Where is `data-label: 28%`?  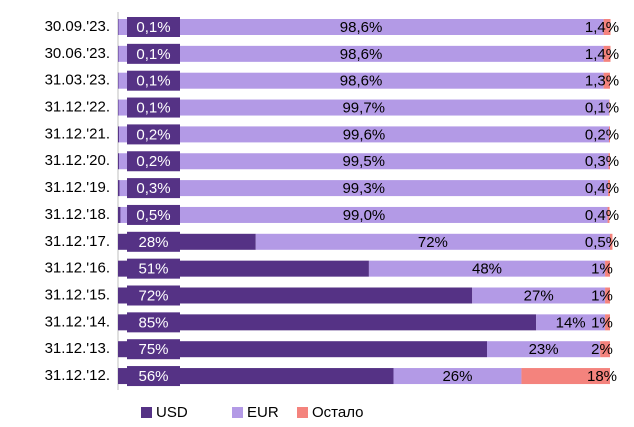
data-label: 28% is located at coordinates (153, 242).